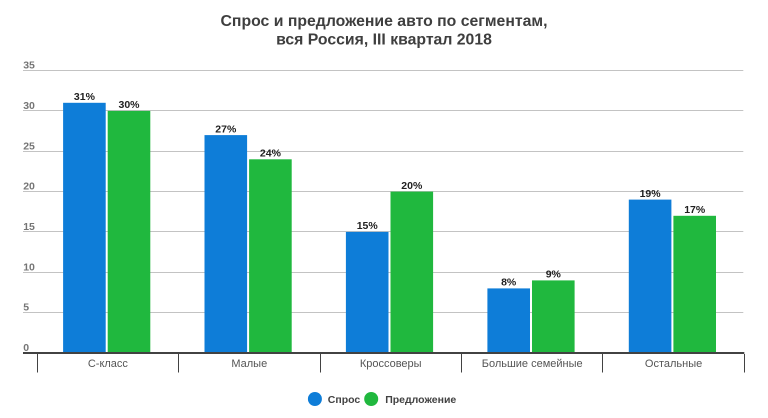 The height and width of the screenshot is (418, 768). Describe the element at coordinates (26, 348) in the screenshot. I see `svg-text: 0` at that location.